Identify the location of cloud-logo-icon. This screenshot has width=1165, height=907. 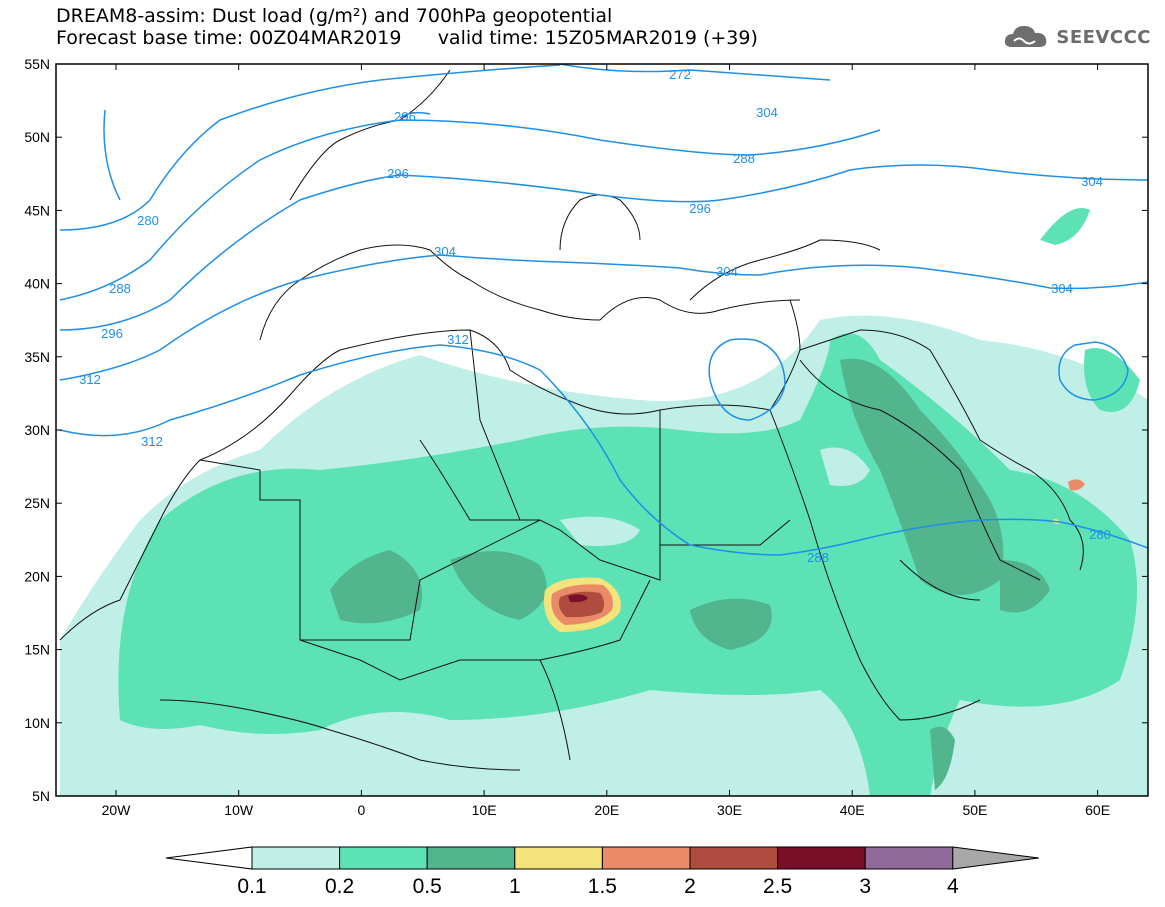
(1026, 36).